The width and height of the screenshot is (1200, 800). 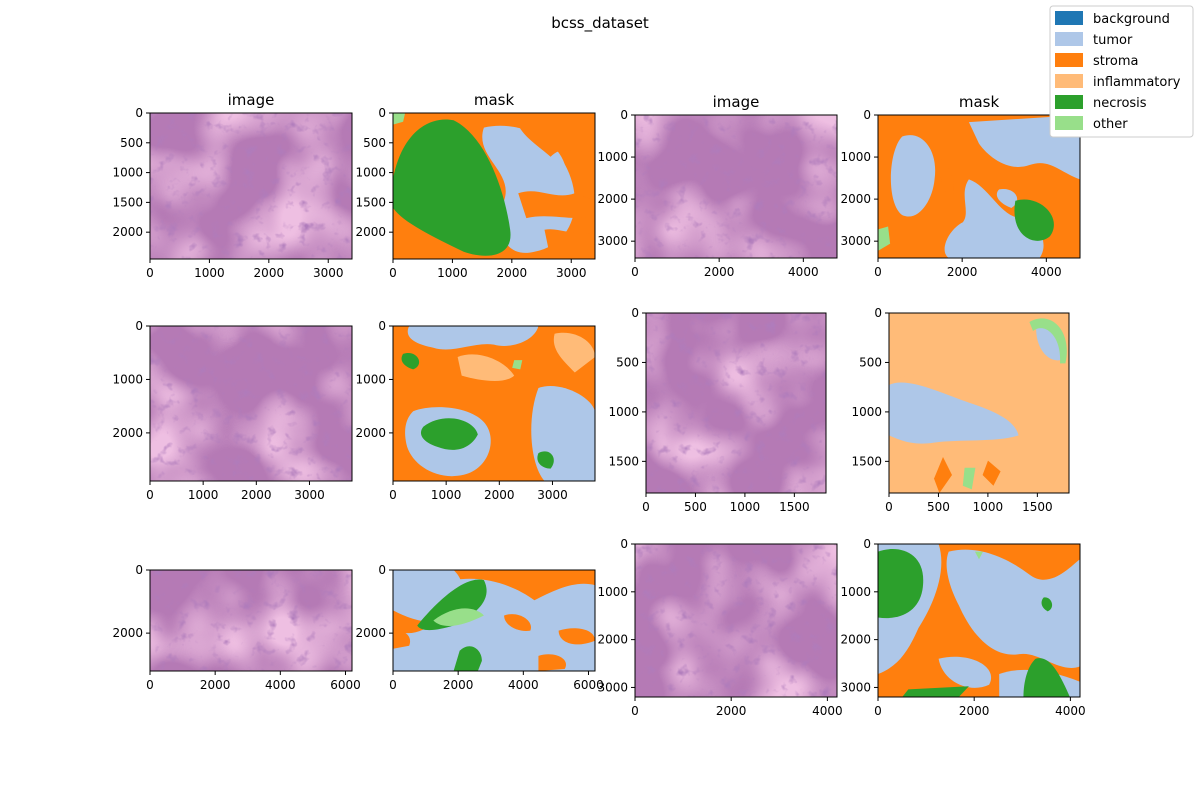 What do you see at coordinates (494, 100) in the screenshot?
I see `panel-title-2: mask` at bounding box center [494, 100].